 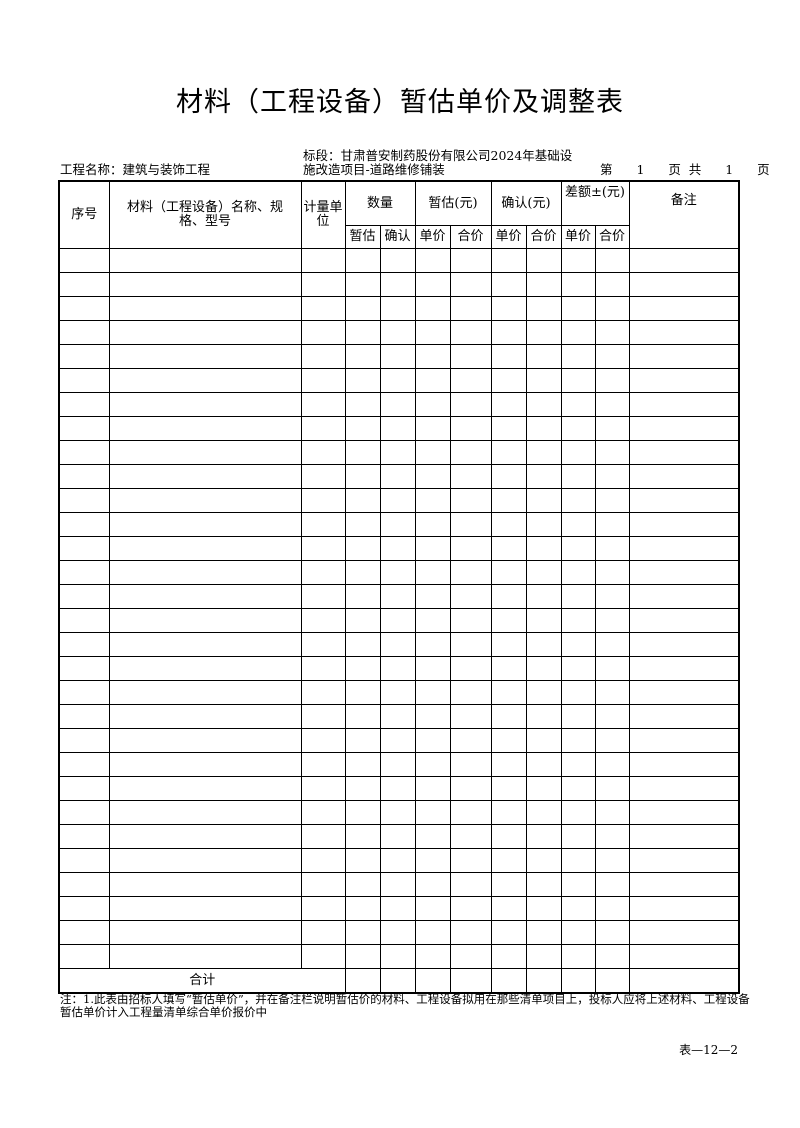 What do you see at coordinates (684, 214) in the screenshot?
I see `header-remark: 备注` at bounding box center [684, 214].